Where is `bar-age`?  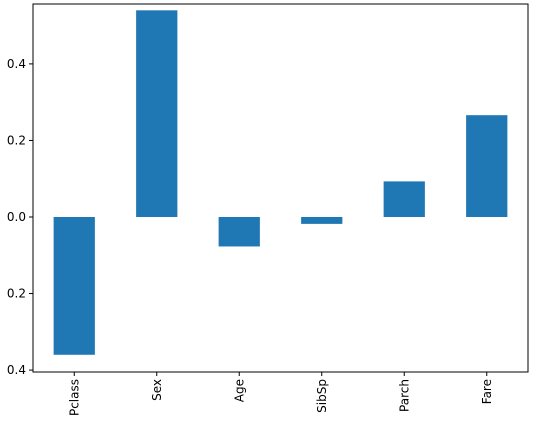
bar-age is located at coordinates (239, 231).